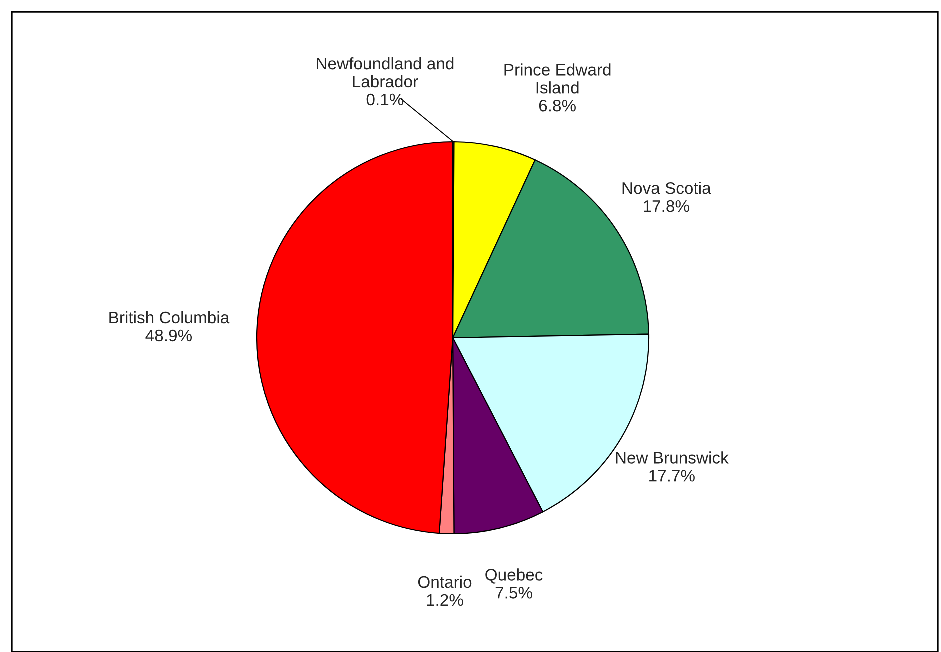 The height and width of the screenshot is (652, 941). I want to click on slice-label: British Columbia, so click(170, 317).